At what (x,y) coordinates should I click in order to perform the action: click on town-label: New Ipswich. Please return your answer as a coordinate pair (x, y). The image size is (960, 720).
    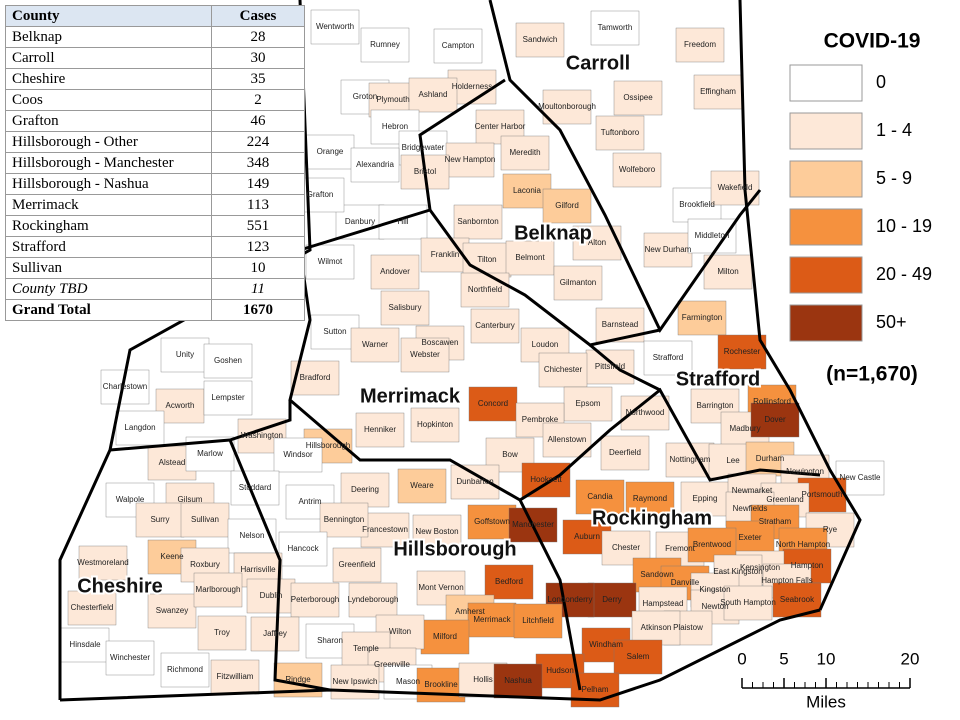
    Looking at the image, I should click on (355, 681).